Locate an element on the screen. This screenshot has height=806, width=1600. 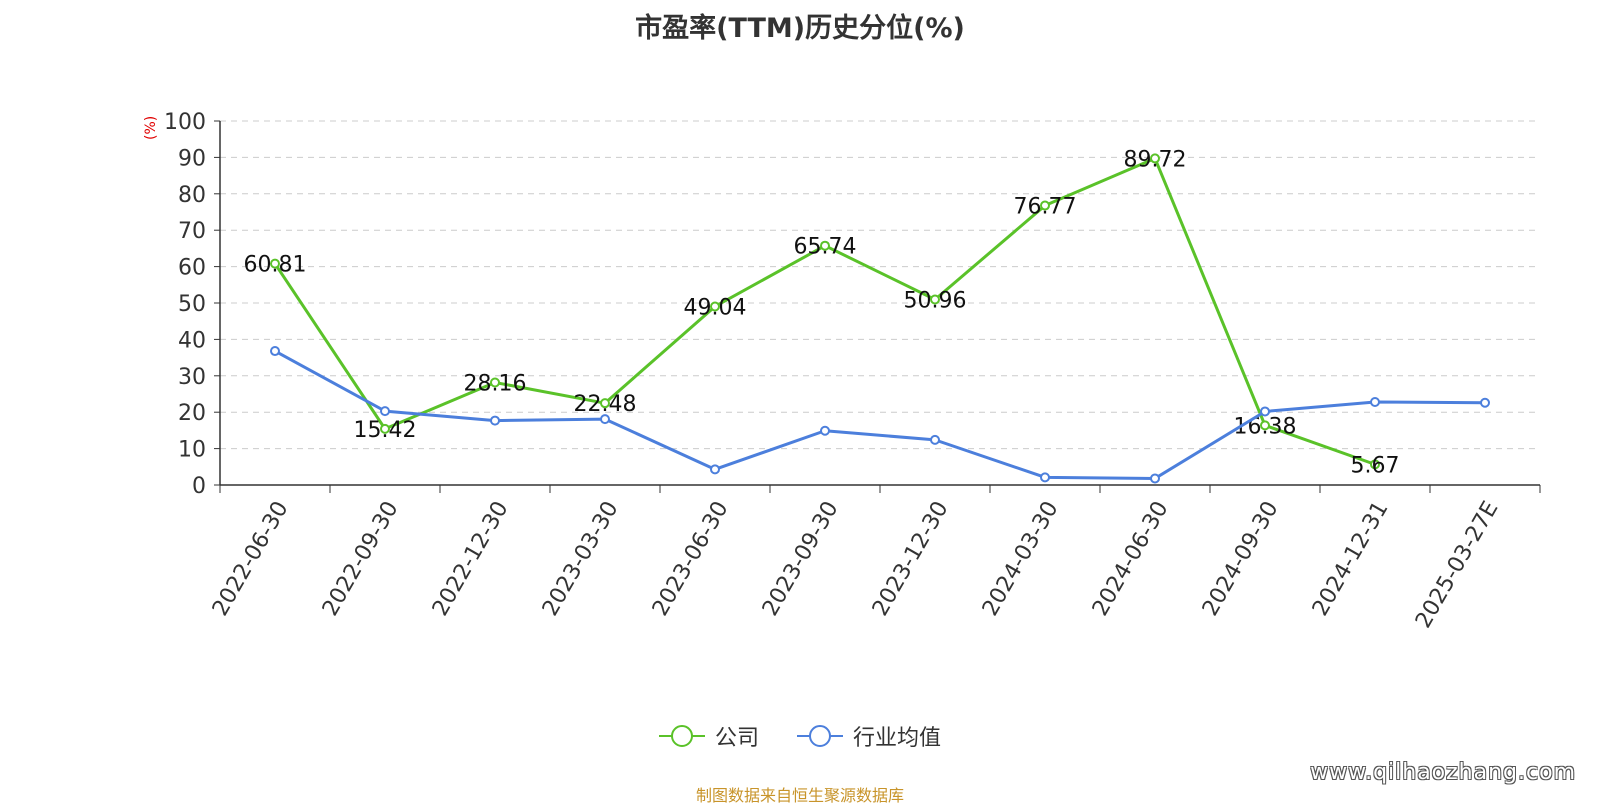
legend: 公司 行业均值 is located at coordinates (800, 736).